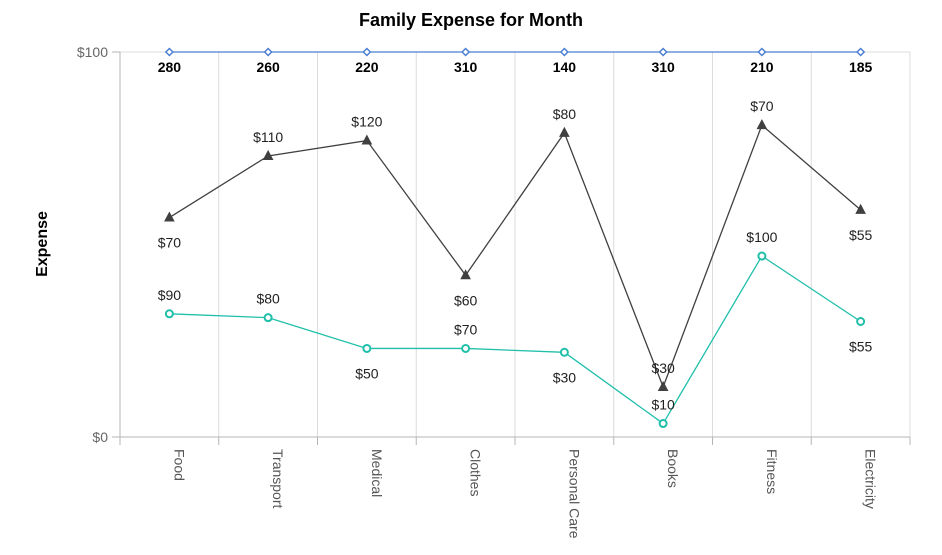 Image resolution: width=942 pixels, height=555 pixels. What do you see at coordinates (366, 122) in the screenshot?
I see `data-label: $120` at bounding box center [366, 122].